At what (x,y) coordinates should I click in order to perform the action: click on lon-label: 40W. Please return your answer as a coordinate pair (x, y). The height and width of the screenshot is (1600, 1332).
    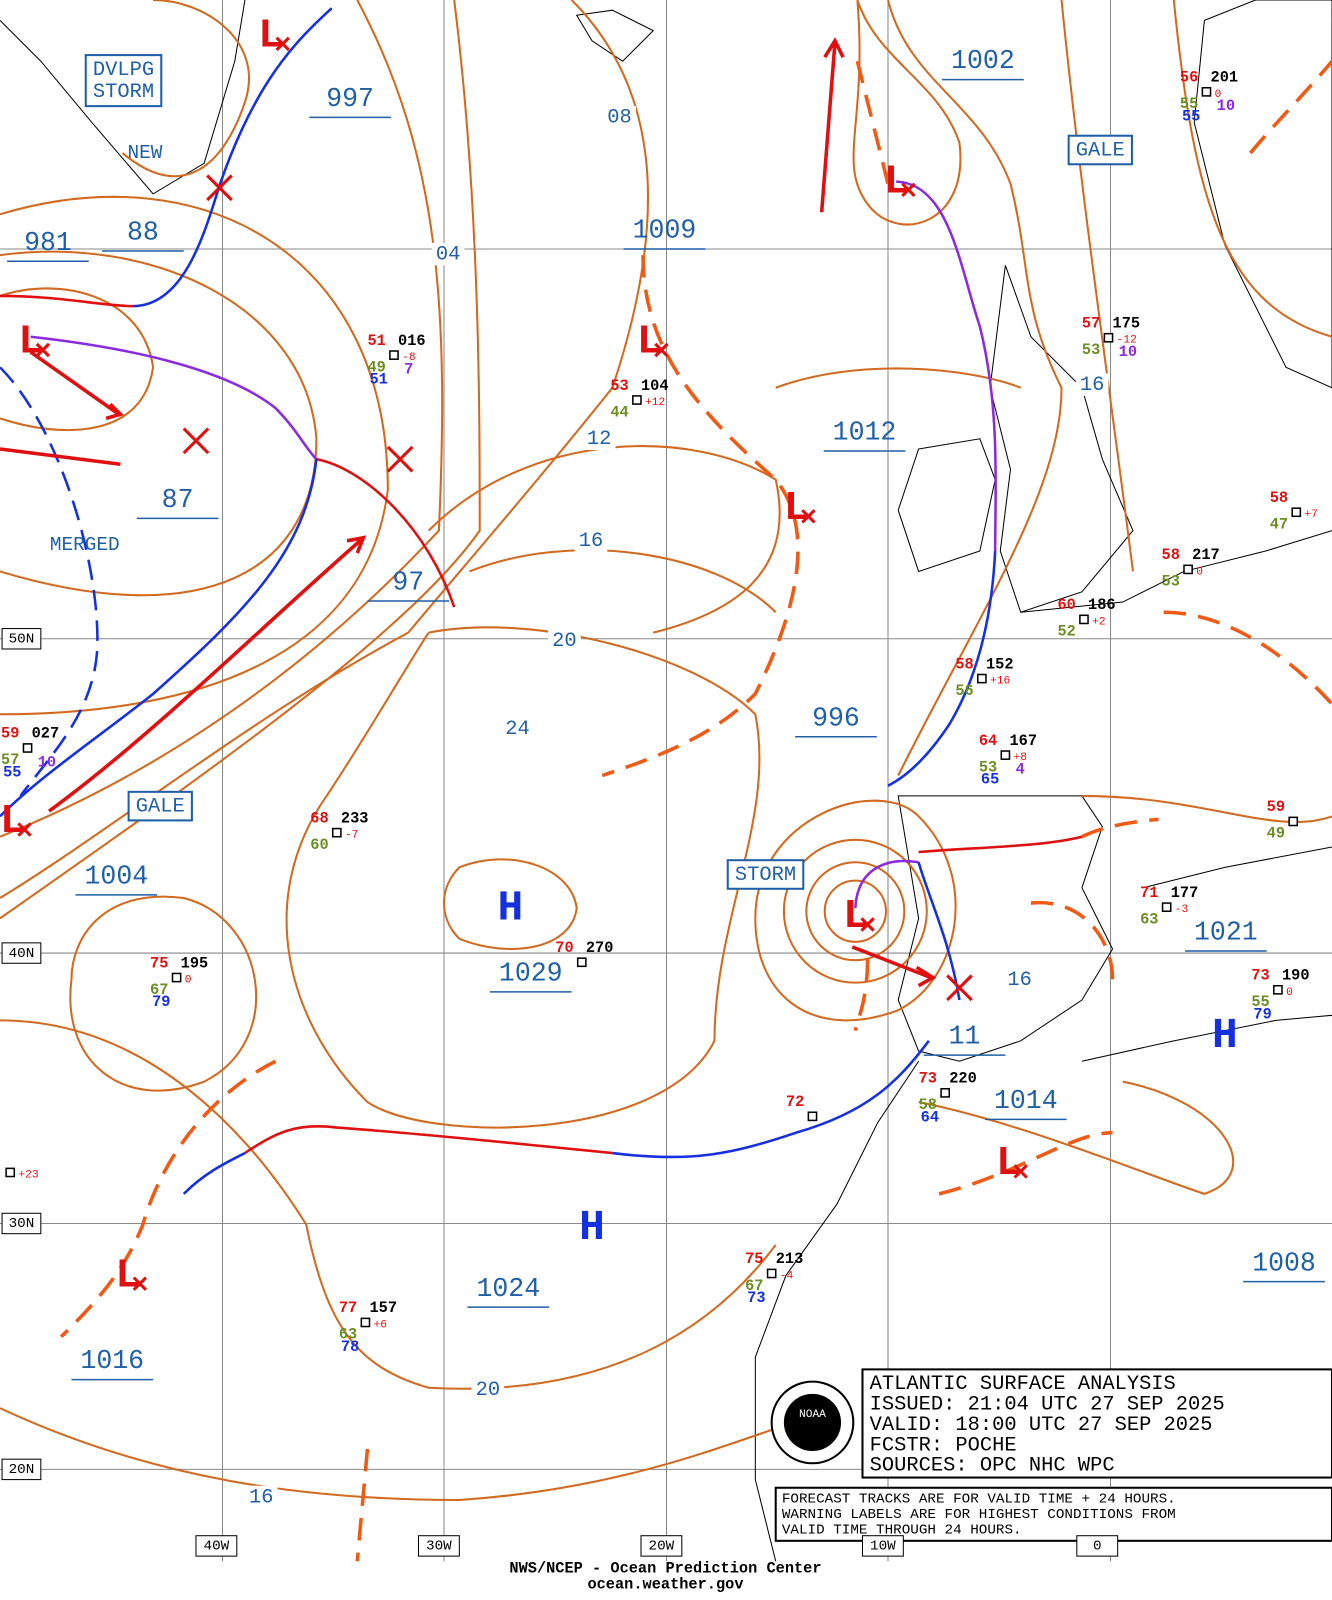
    Looking at the image, I should click on (217, 1547).